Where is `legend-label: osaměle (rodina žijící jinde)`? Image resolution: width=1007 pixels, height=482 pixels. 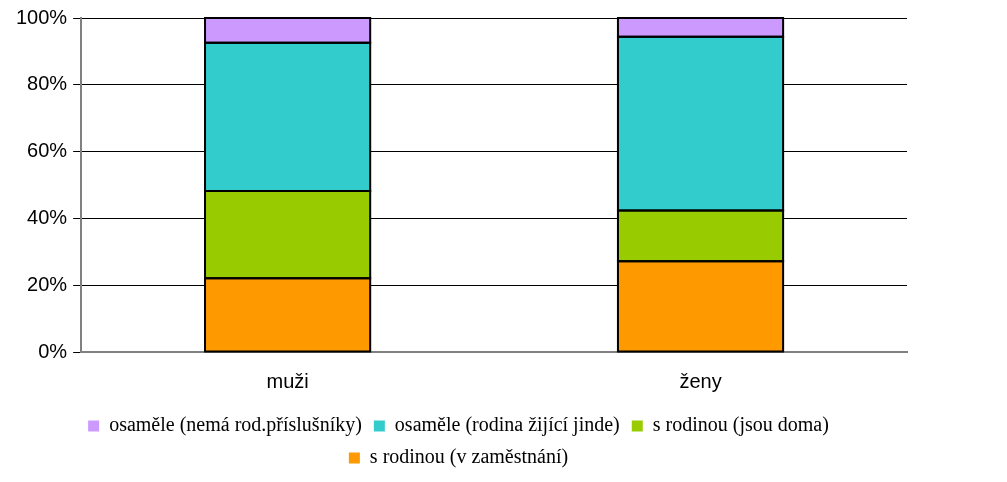 legend-label: osaměle (rodina žijící jinde) is located at coordinates (507, 425).